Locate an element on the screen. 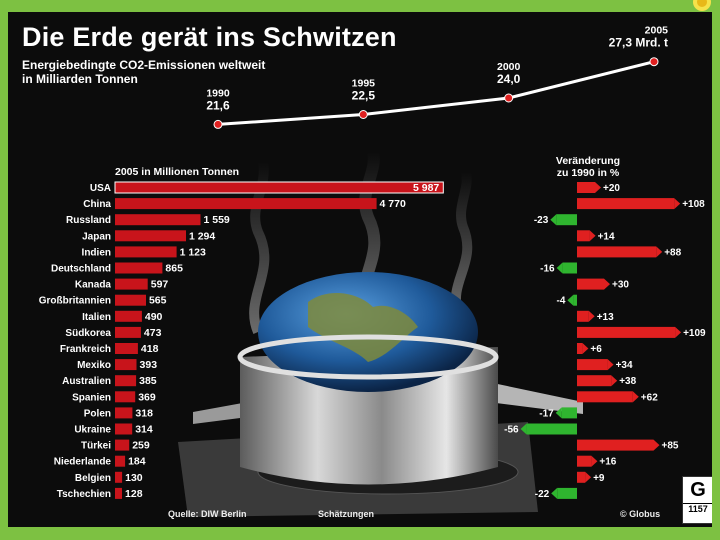  bar-value-label: 565 is located at coordinates (158, 301).